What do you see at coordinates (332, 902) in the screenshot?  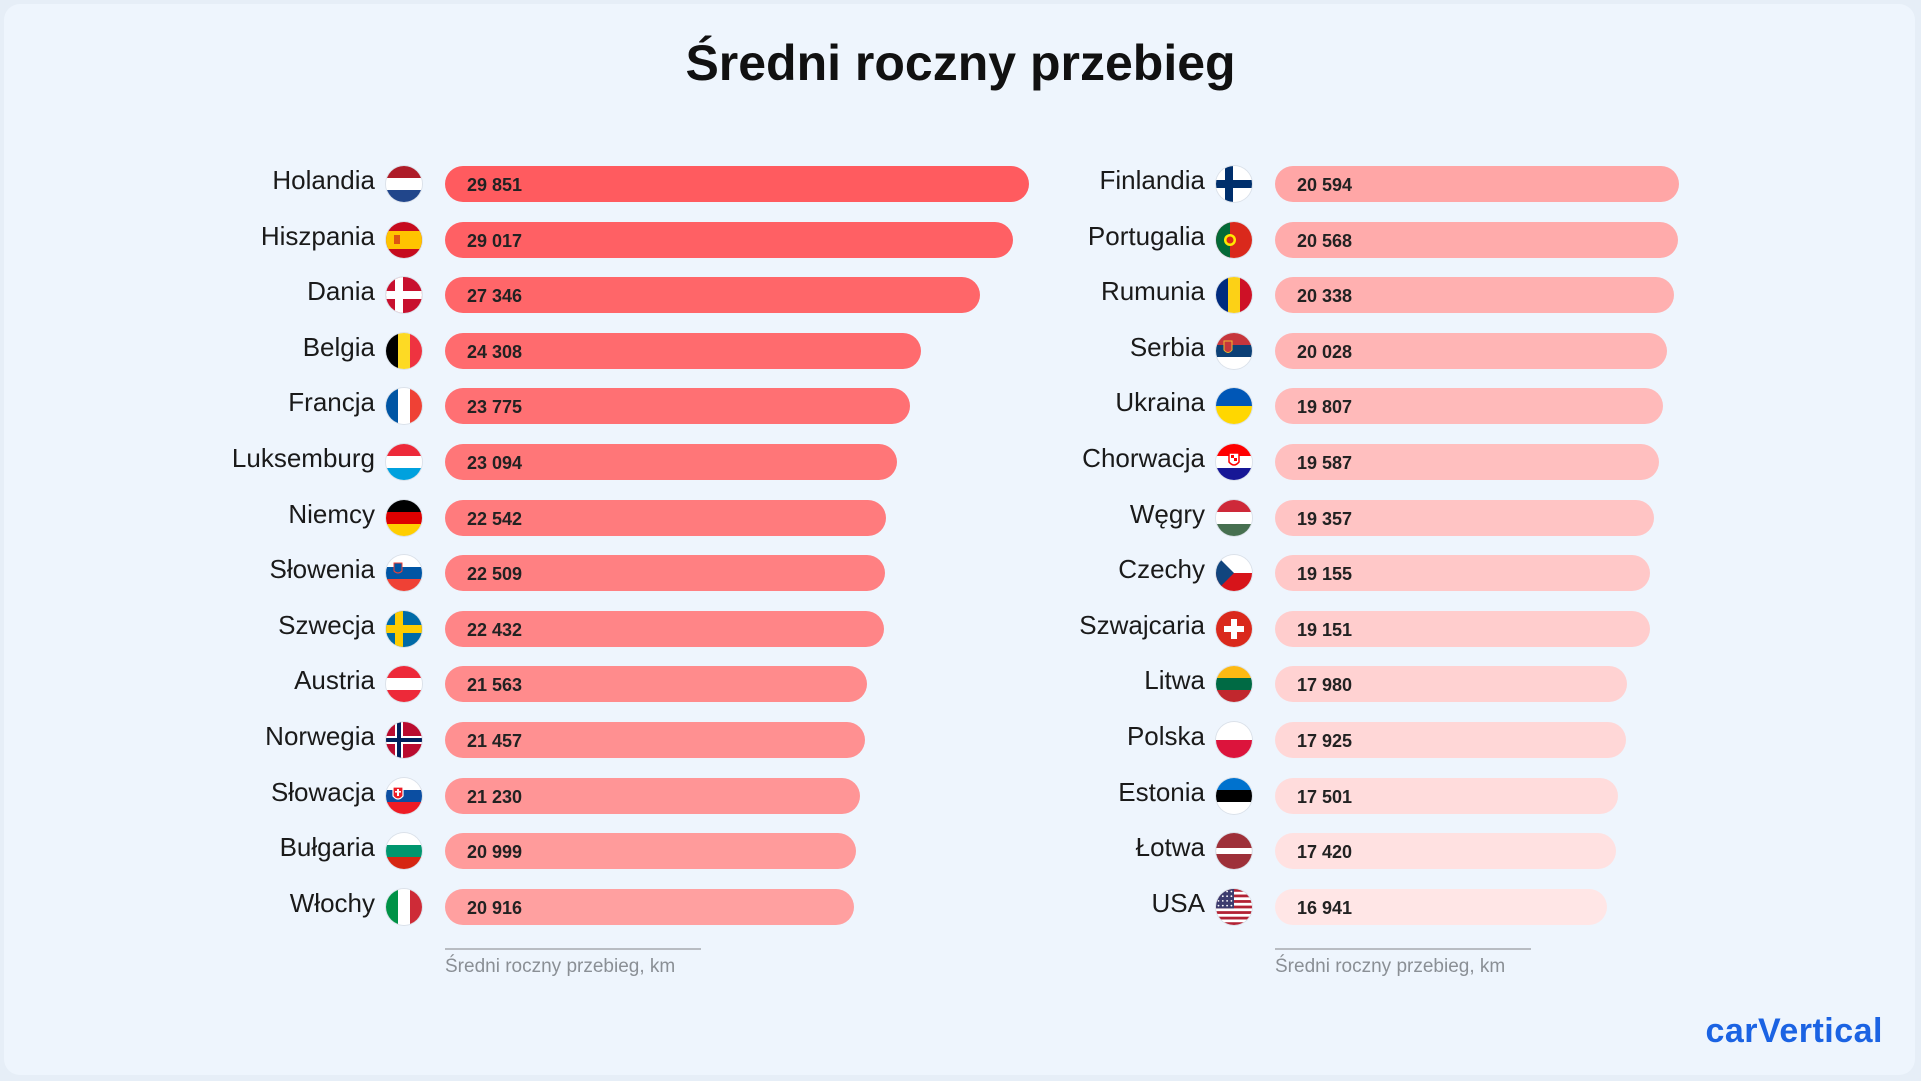 I see `country-label: Włochy` at bounding box center [332, 902].